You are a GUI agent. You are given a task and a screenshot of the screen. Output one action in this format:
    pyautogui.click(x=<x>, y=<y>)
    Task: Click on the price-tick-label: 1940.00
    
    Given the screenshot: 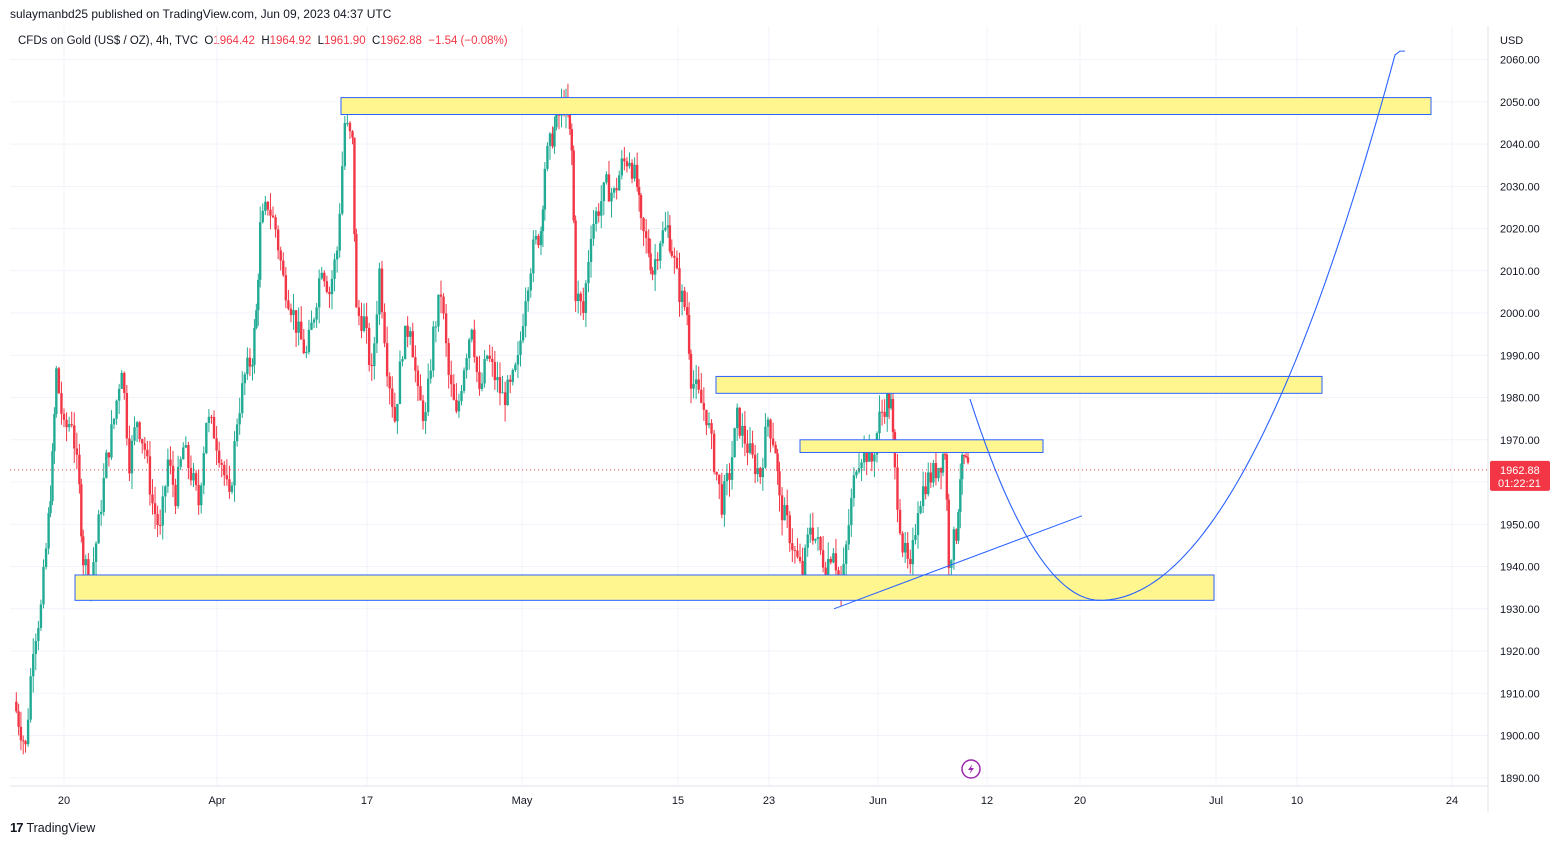 What is the action you would take?
    pyautogui.click(x=1520, y=568)
    